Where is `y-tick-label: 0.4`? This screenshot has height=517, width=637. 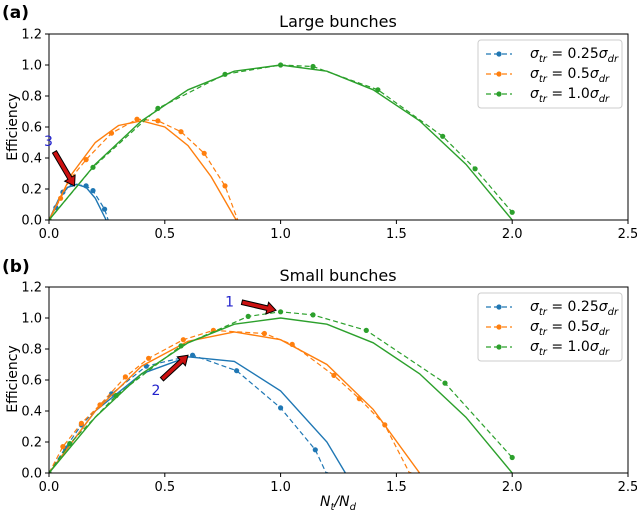
y-tick-label: 0.4 is located at coordinates (31, 159).